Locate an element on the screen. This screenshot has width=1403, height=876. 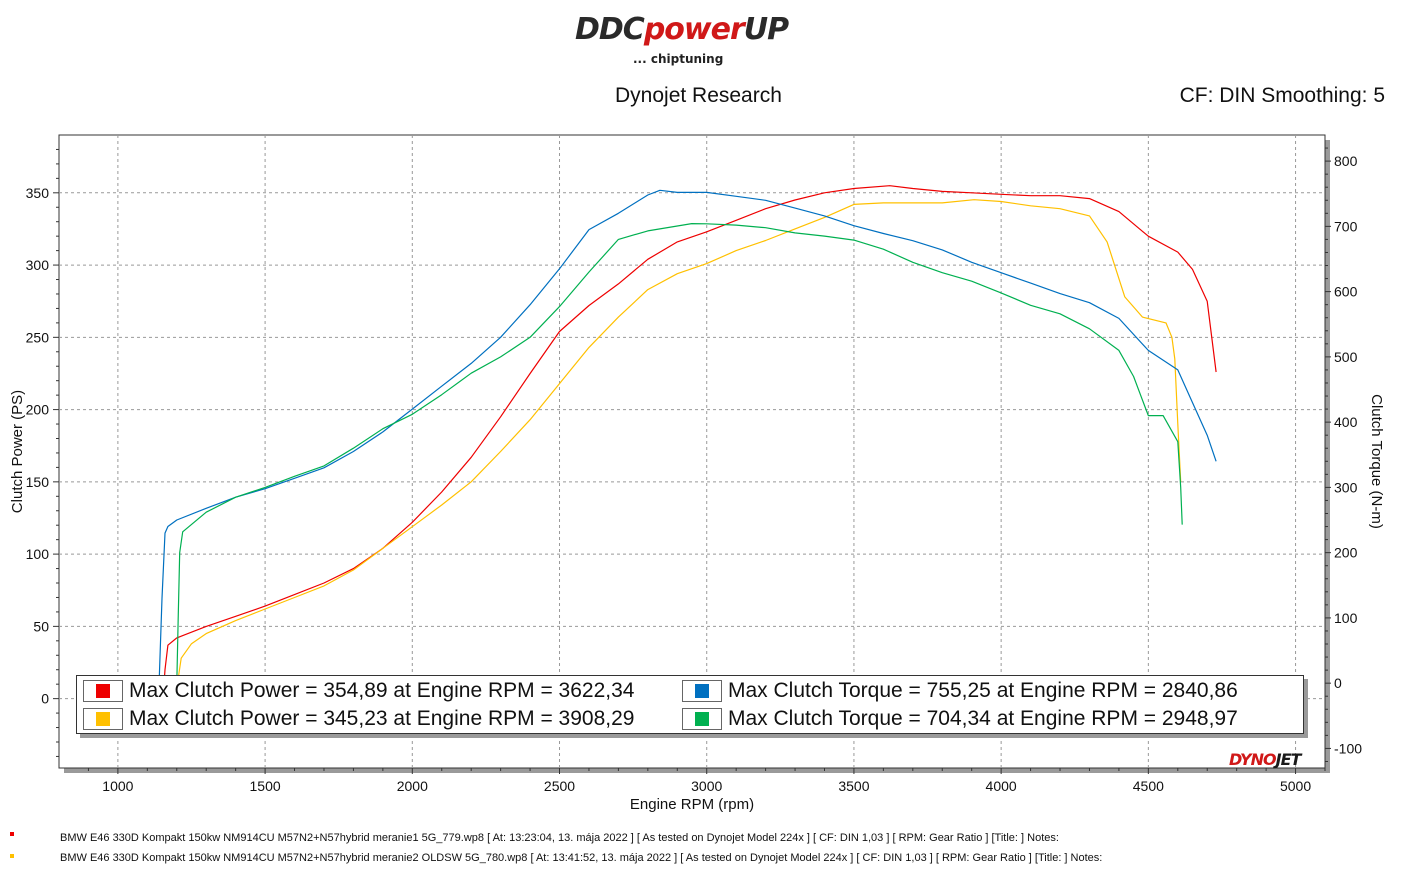
legend-swatch-yellow is located at coordinates (103, 719).